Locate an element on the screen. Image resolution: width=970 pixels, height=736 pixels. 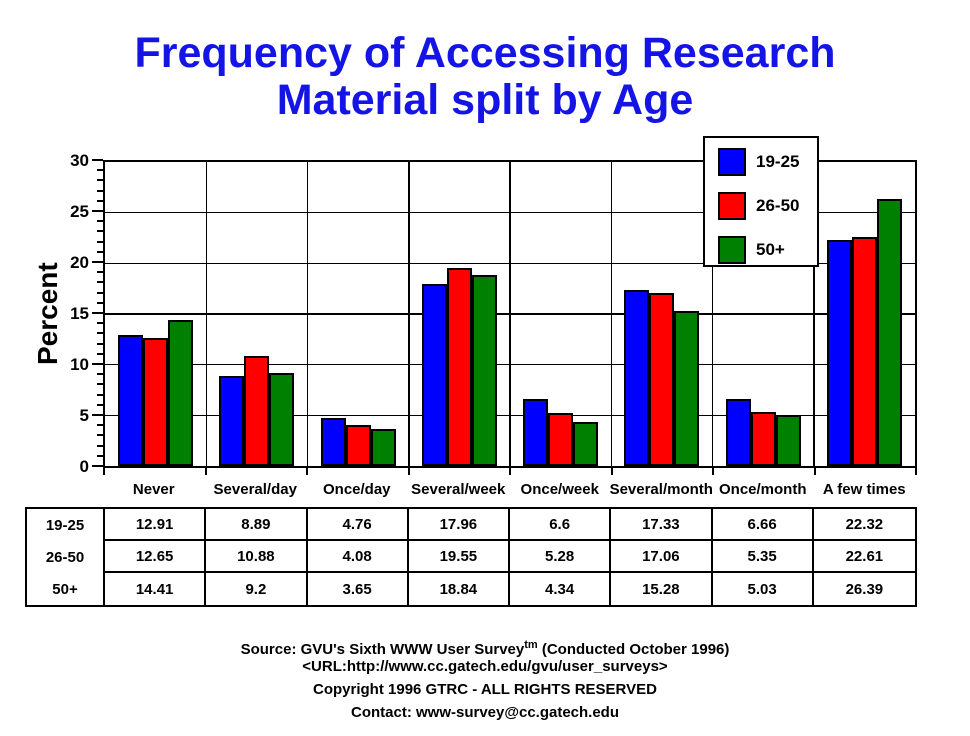
table-row-label: 50+ is located at coordinates (65, 589).